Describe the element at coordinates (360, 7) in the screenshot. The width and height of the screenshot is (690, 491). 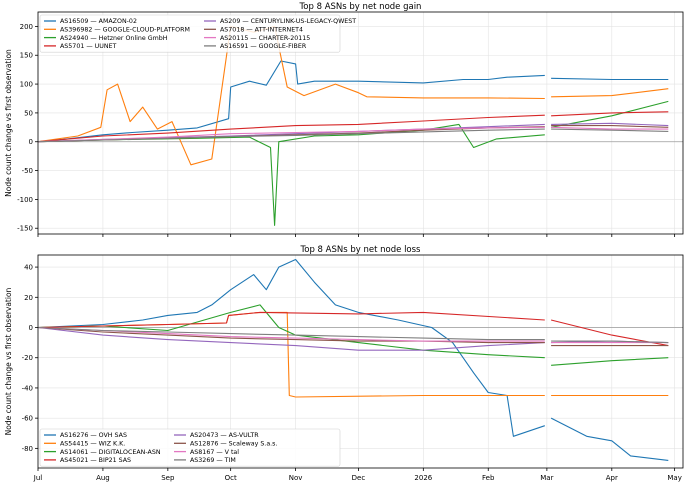
I see `chart-title: Top 8 ASNs by net node gain` at that location.